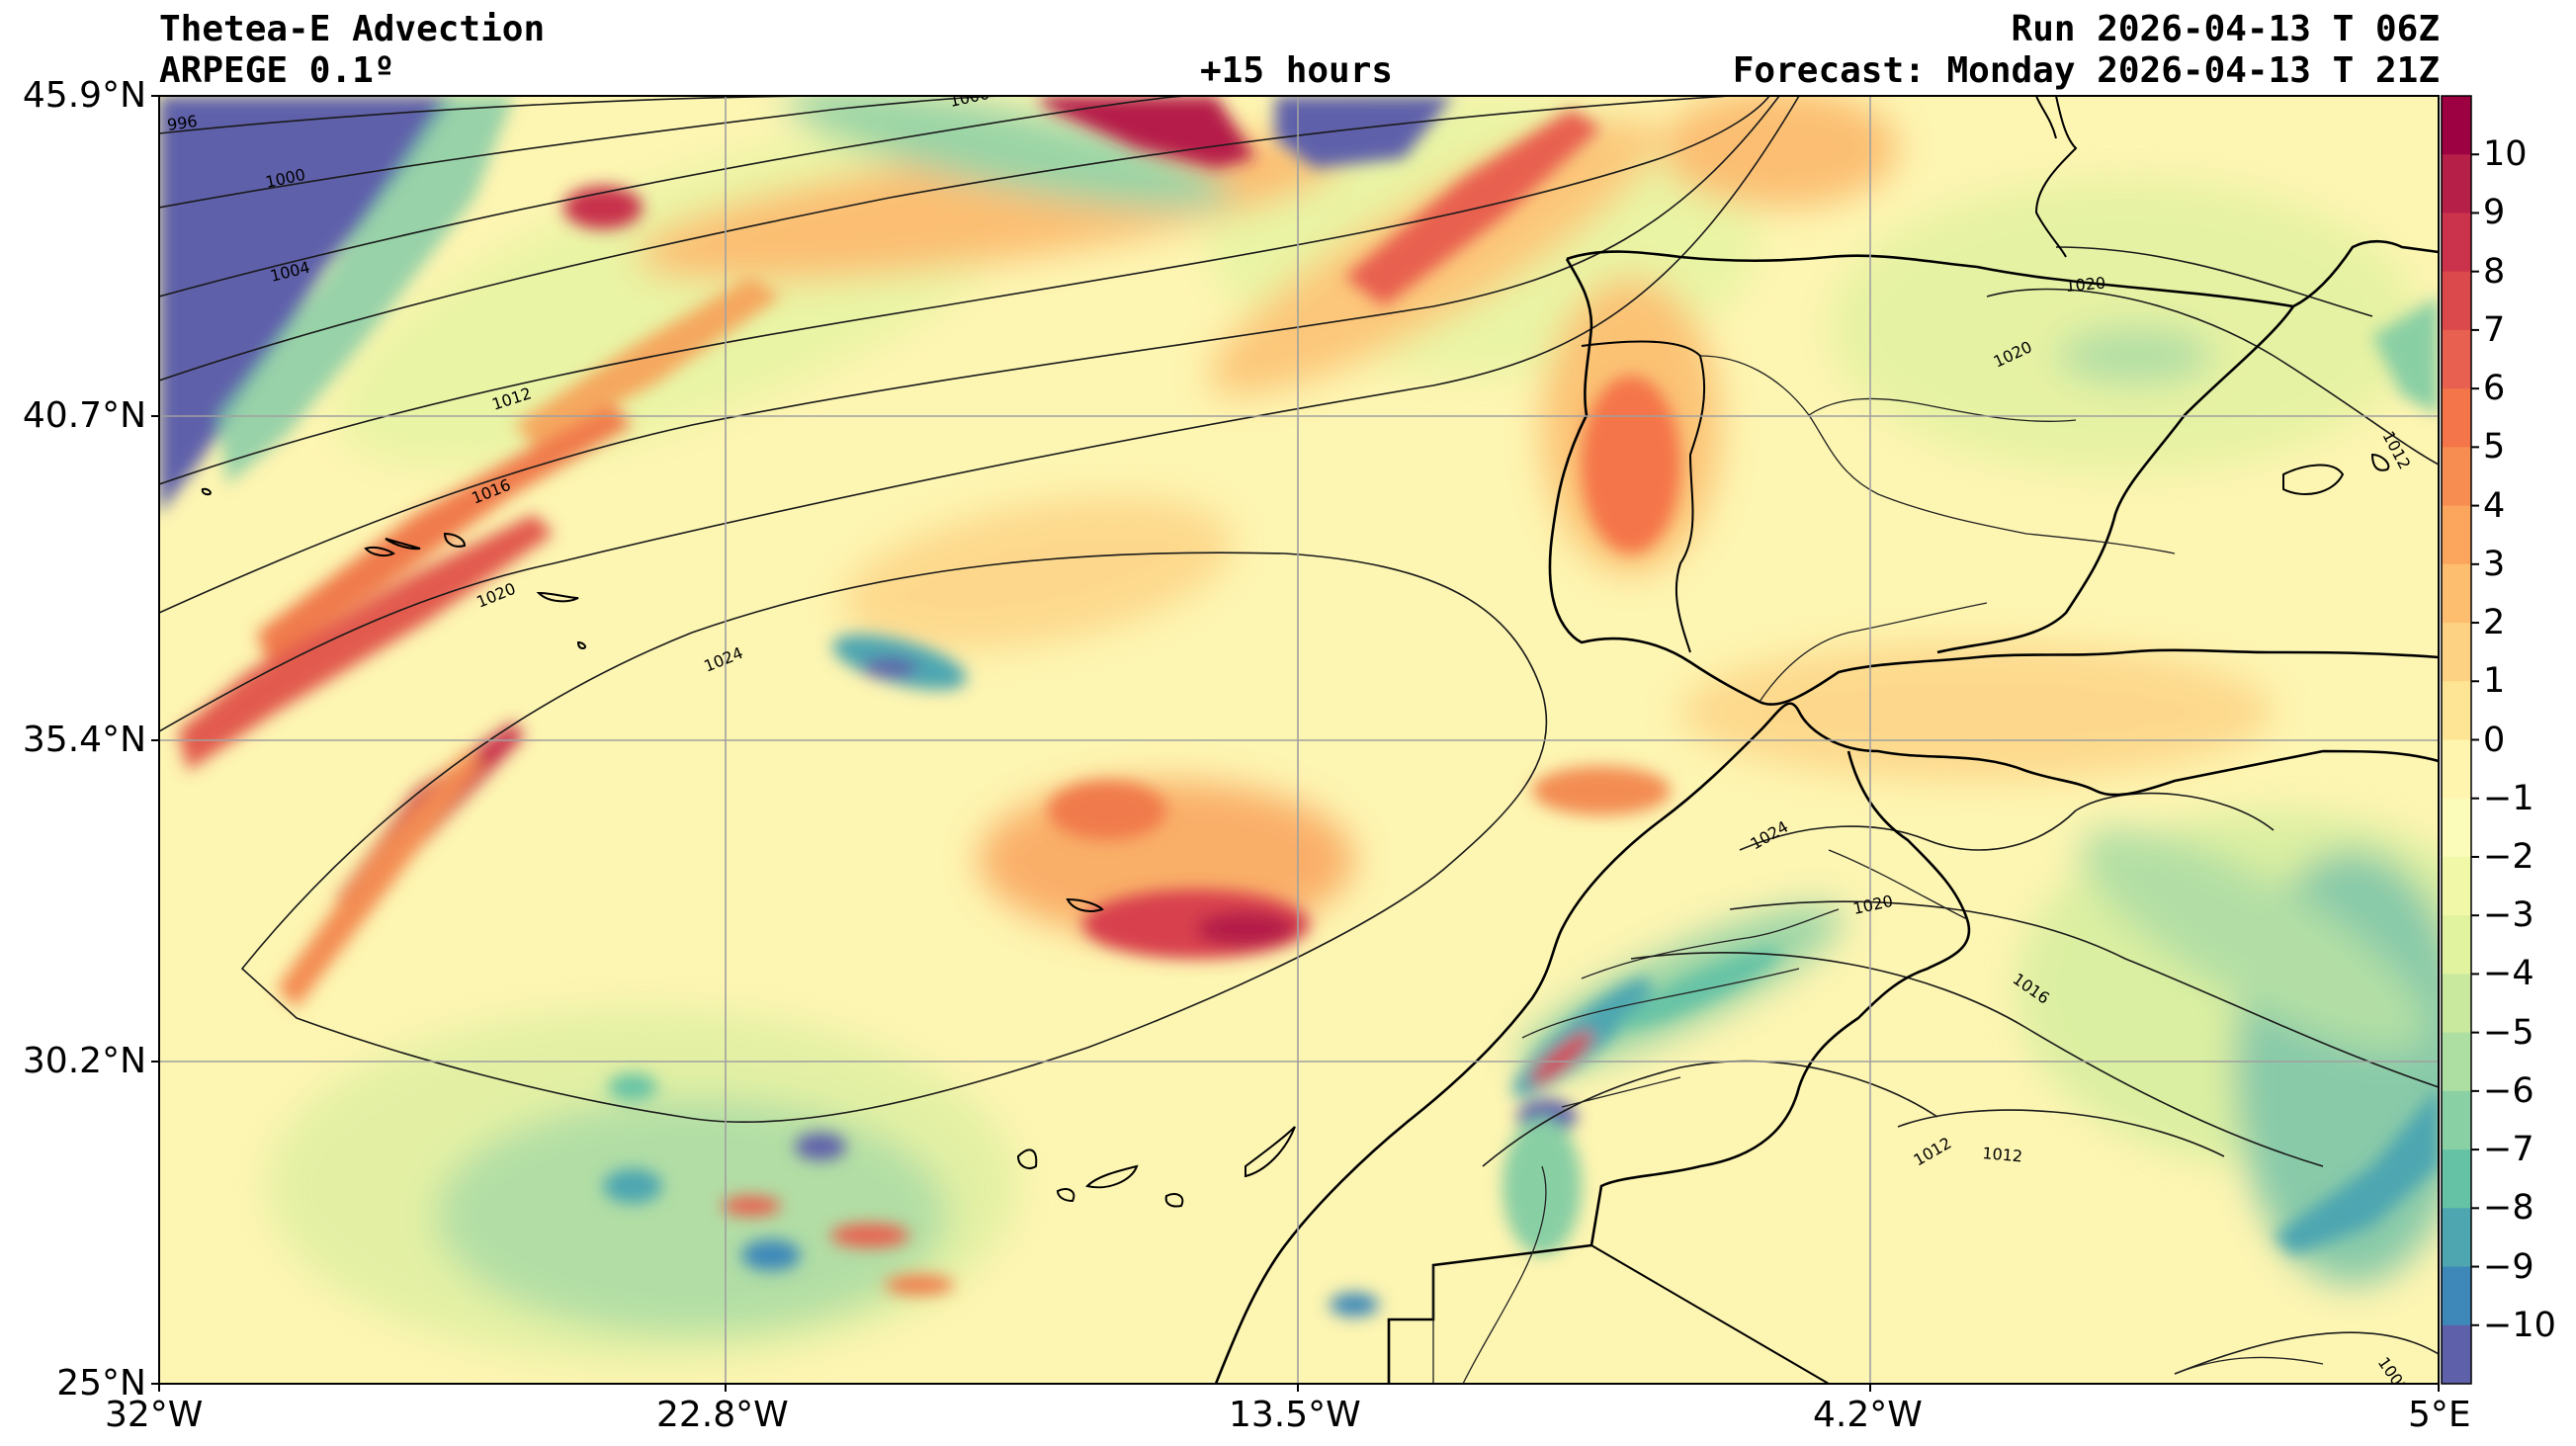 Image resolution: width=2576 pixels, height=1446 pixels. What do you see at coordinates (182, 123) in the screenshot?
I see `isobar-label: 996` at bounding box center [182, 123].